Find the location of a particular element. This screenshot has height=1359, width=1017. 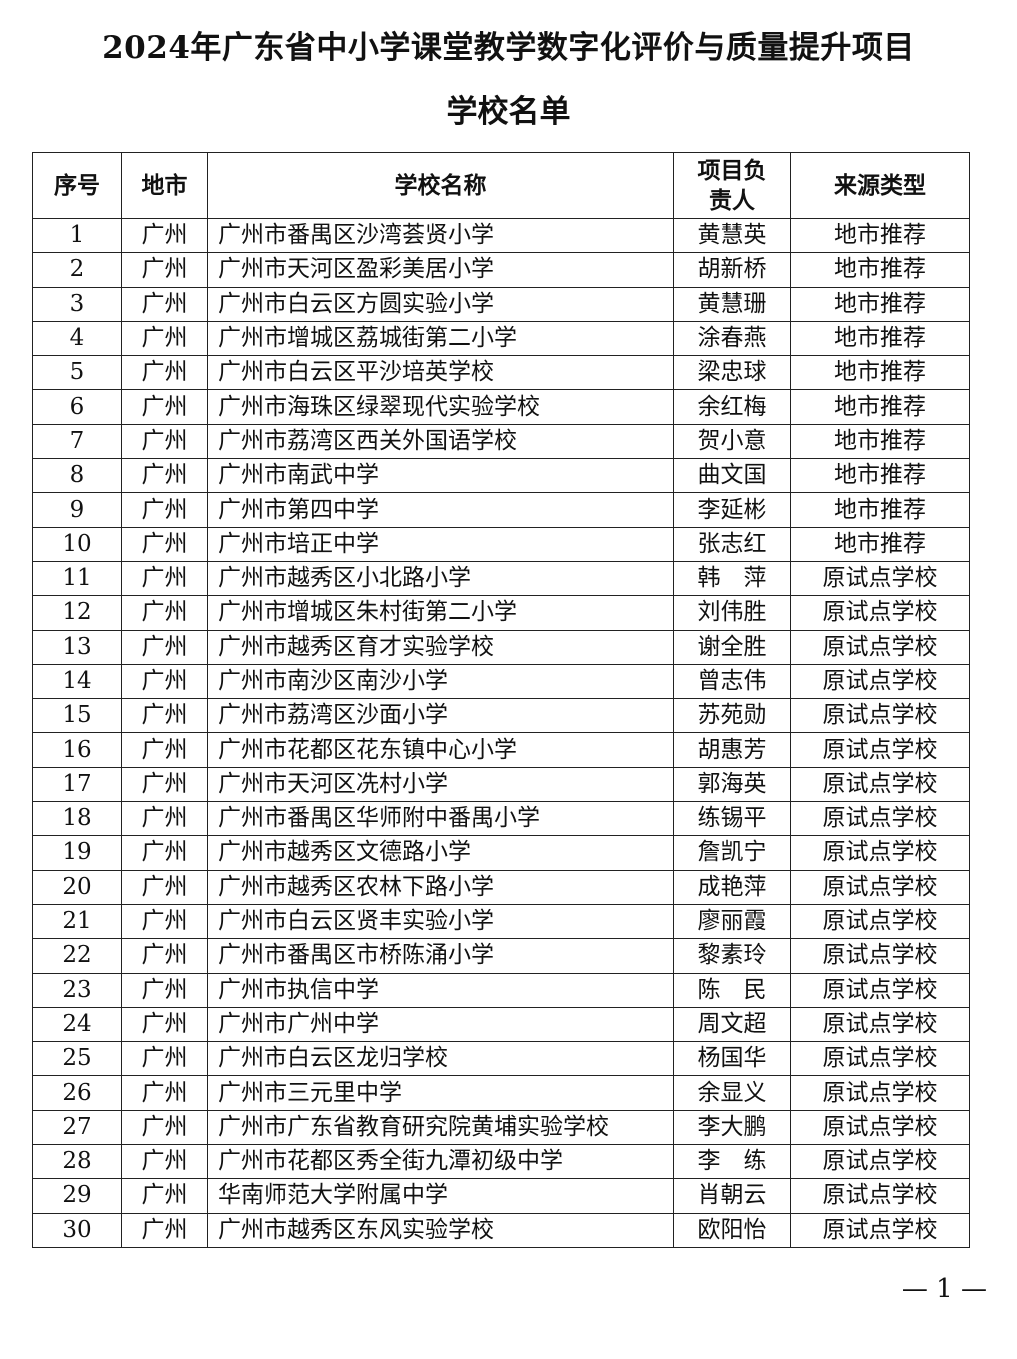

cell-school-name: 广州市广州中学 is located at coordinates (440, 1024).